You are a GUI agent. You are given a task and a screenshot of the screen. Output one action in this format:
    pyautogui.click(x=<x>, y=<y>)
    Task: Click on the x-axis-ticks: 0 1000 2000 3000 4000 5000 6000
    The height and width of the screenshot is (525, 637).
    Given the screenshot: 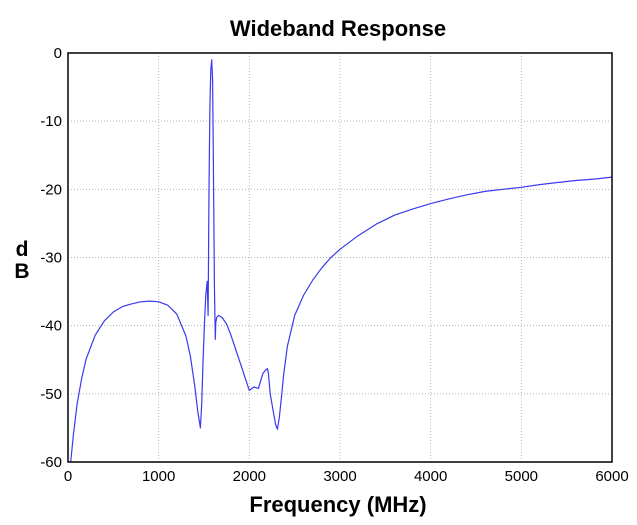 What is the action you would take?
    pyautogui.click(x=346, y=476)
    